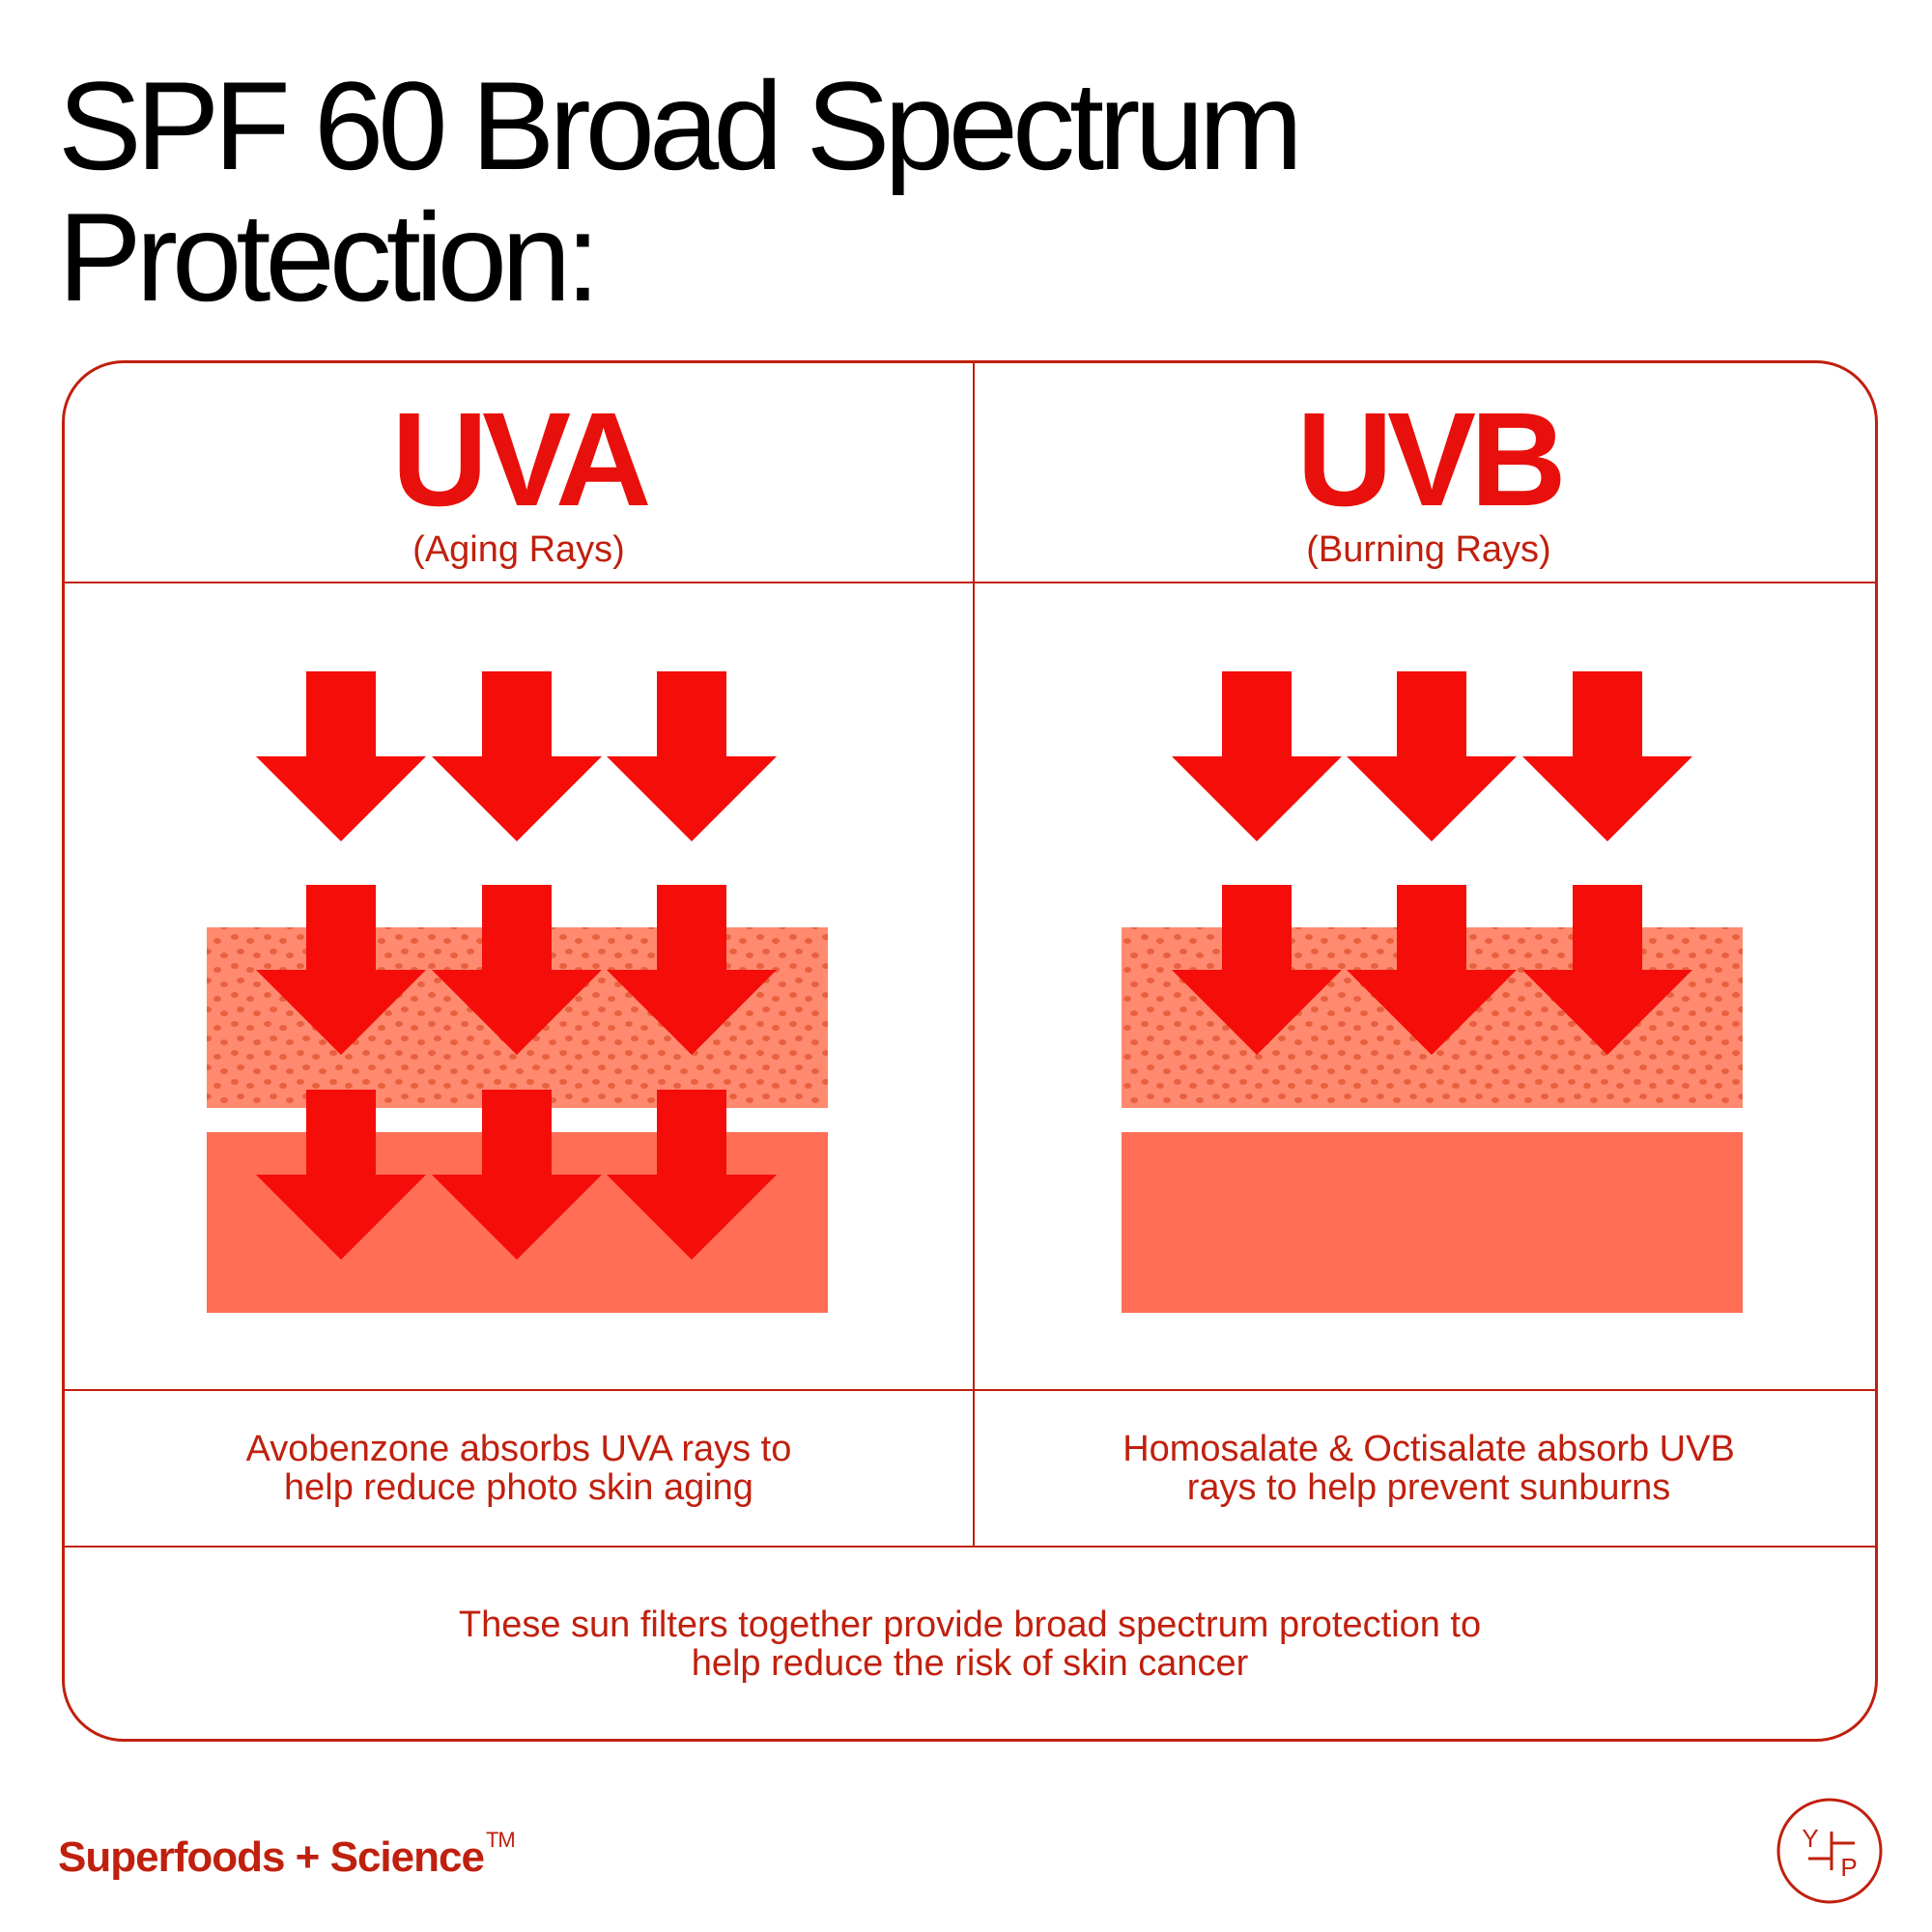 The width and height of the screenshot is (1932, 1932). Describe the element at coordinates (500, 1840) in the screenshot. I see `trademark-mark: TM` at that location.